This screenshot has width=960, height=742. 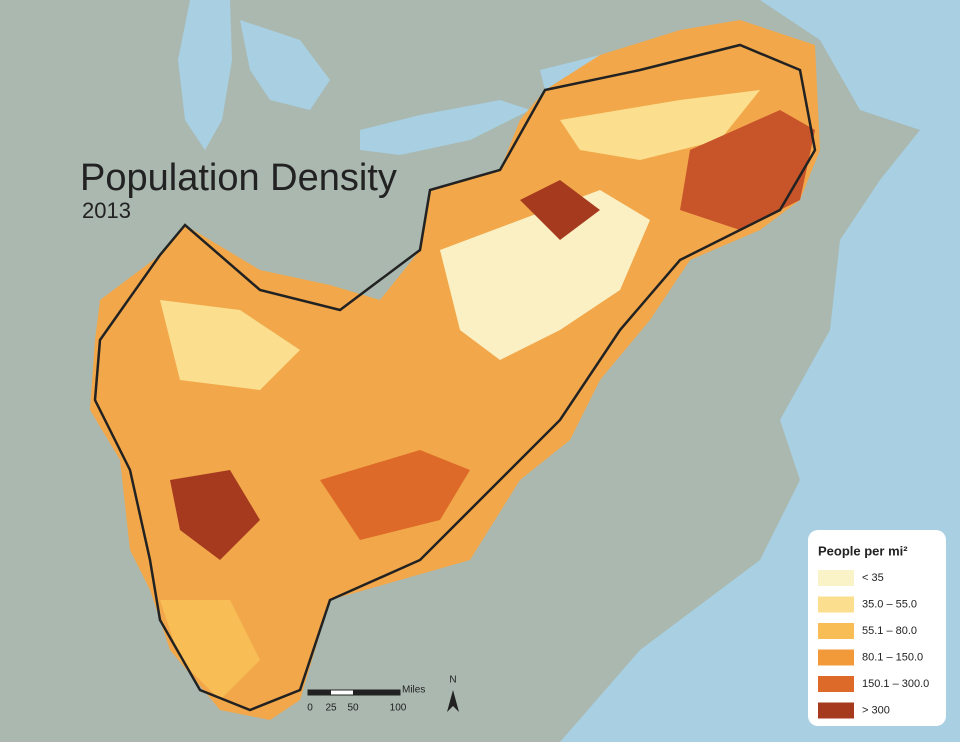 I want to click on scale-label: 0, so click(x=310, y=708).